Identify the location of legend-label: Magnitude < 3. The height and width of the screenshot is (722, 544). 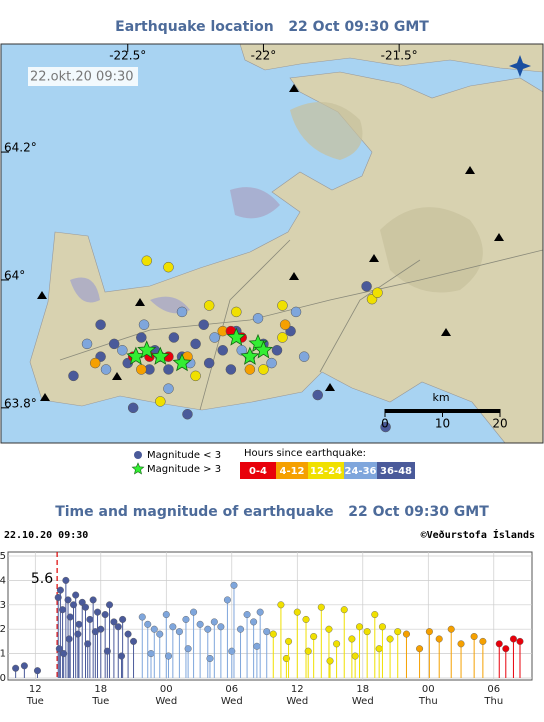
(184, 455).